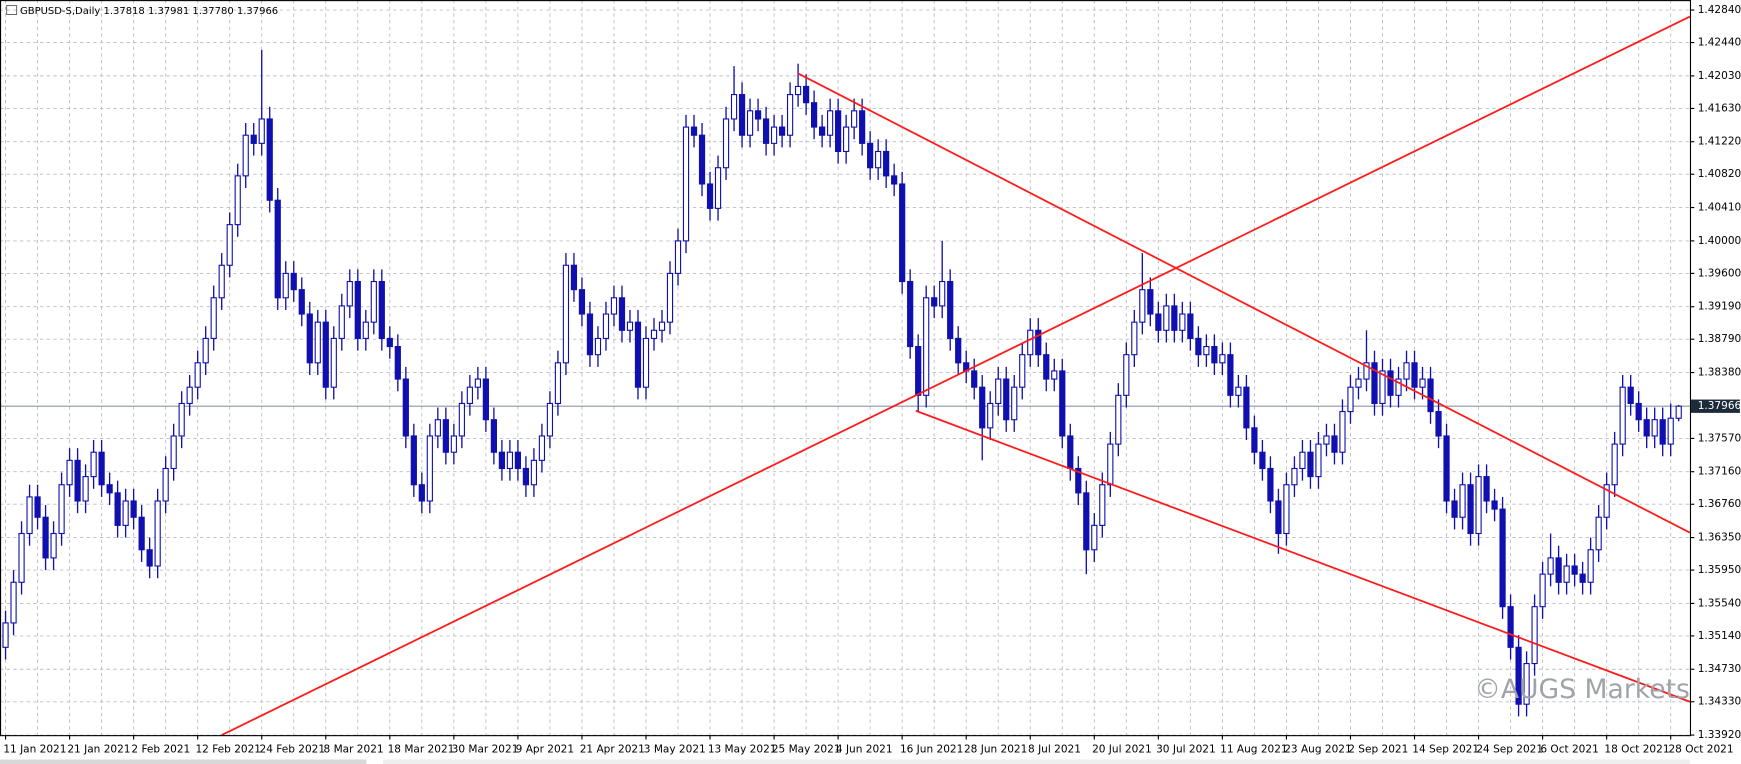 This screenshot has width=1741, height=764. Describe the element at coordinates (1719, 702) in the screenshot. I see `y-tick-label: 1.34330` at that location.